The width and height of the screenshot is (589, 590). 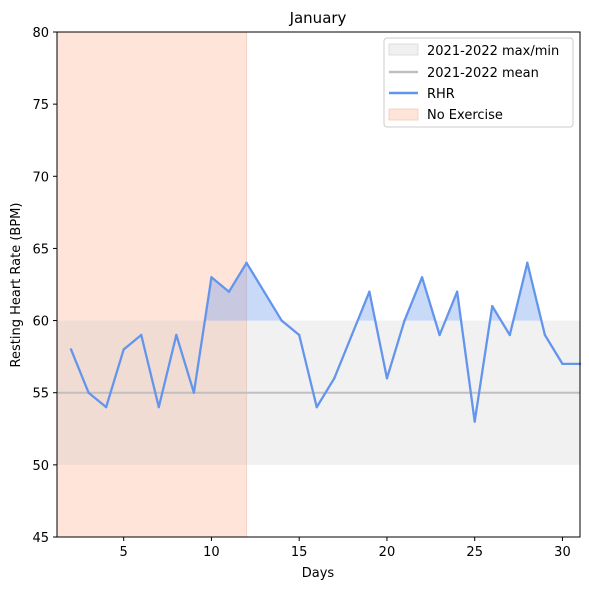 What do you see at coordinates (403, 114) in the screenshot?
I see `legend-swatch-no-exercise` at bounding box center [403, 114].